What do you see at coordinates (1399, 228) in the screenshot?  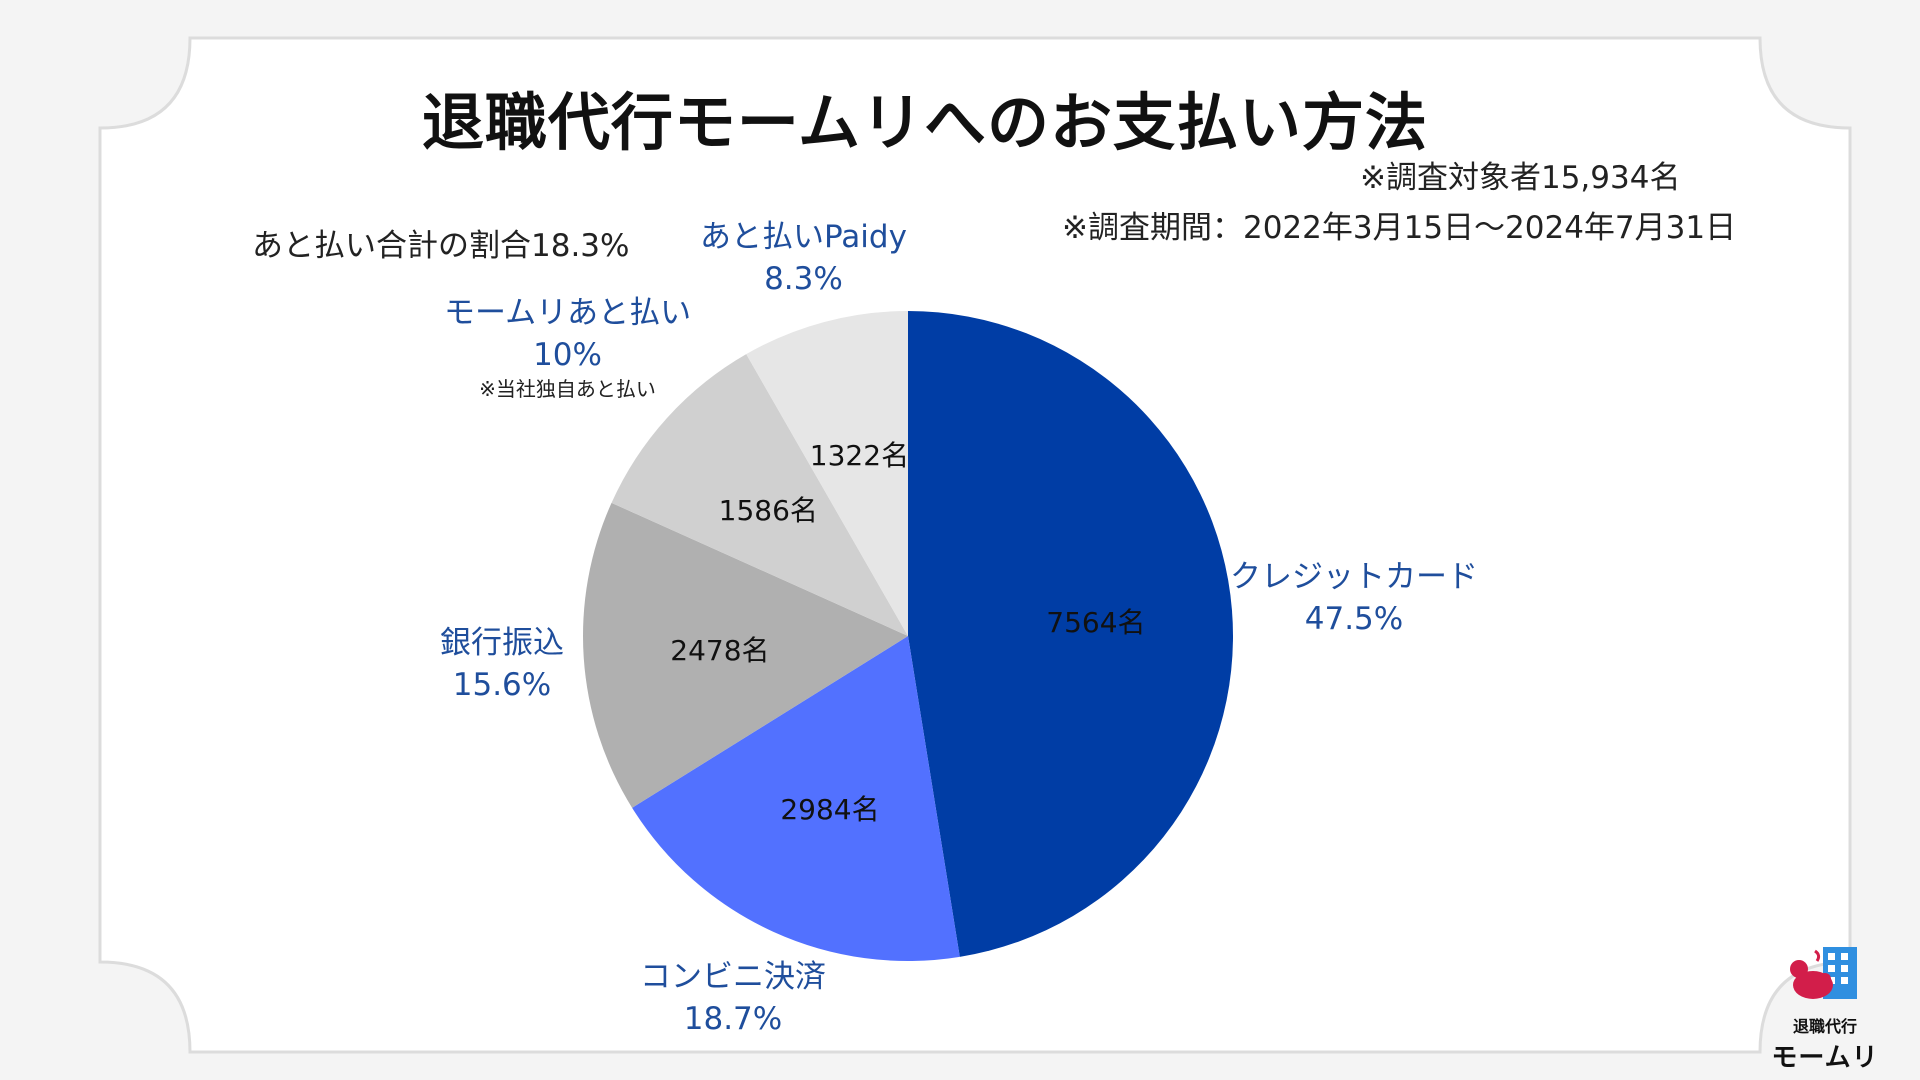 I see `survey-period-note: ※調査期間：2022年3月15日～2024年7月31日` at bounding box center [1399, 228].